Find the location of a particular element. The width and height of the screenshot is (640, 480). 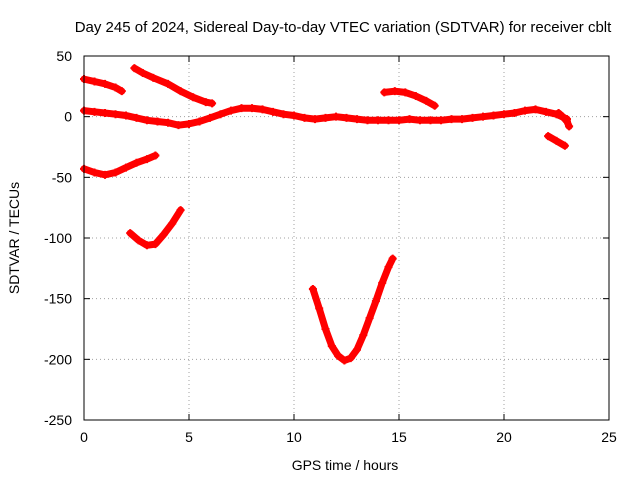

x-axis-label: GPS time / hours is located at coordinates (345, 465).